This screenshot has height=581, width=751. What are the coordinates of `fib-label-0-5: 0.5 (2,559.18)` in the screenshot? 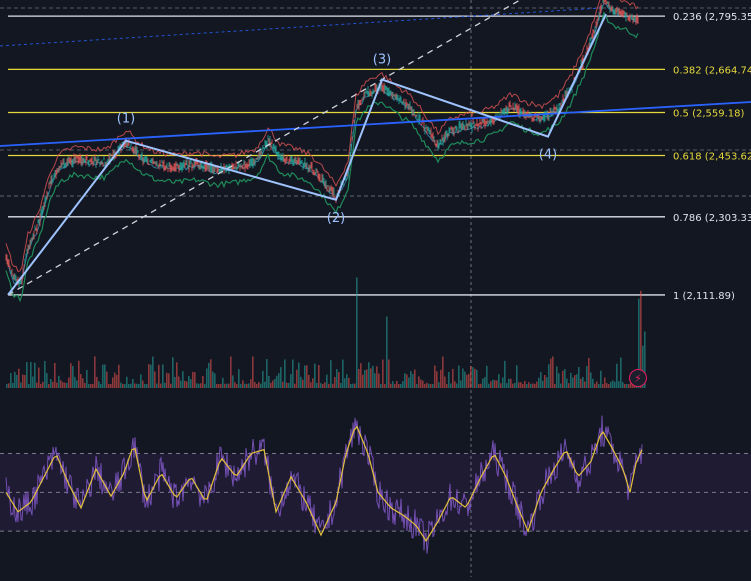 It's located at (709, 113).